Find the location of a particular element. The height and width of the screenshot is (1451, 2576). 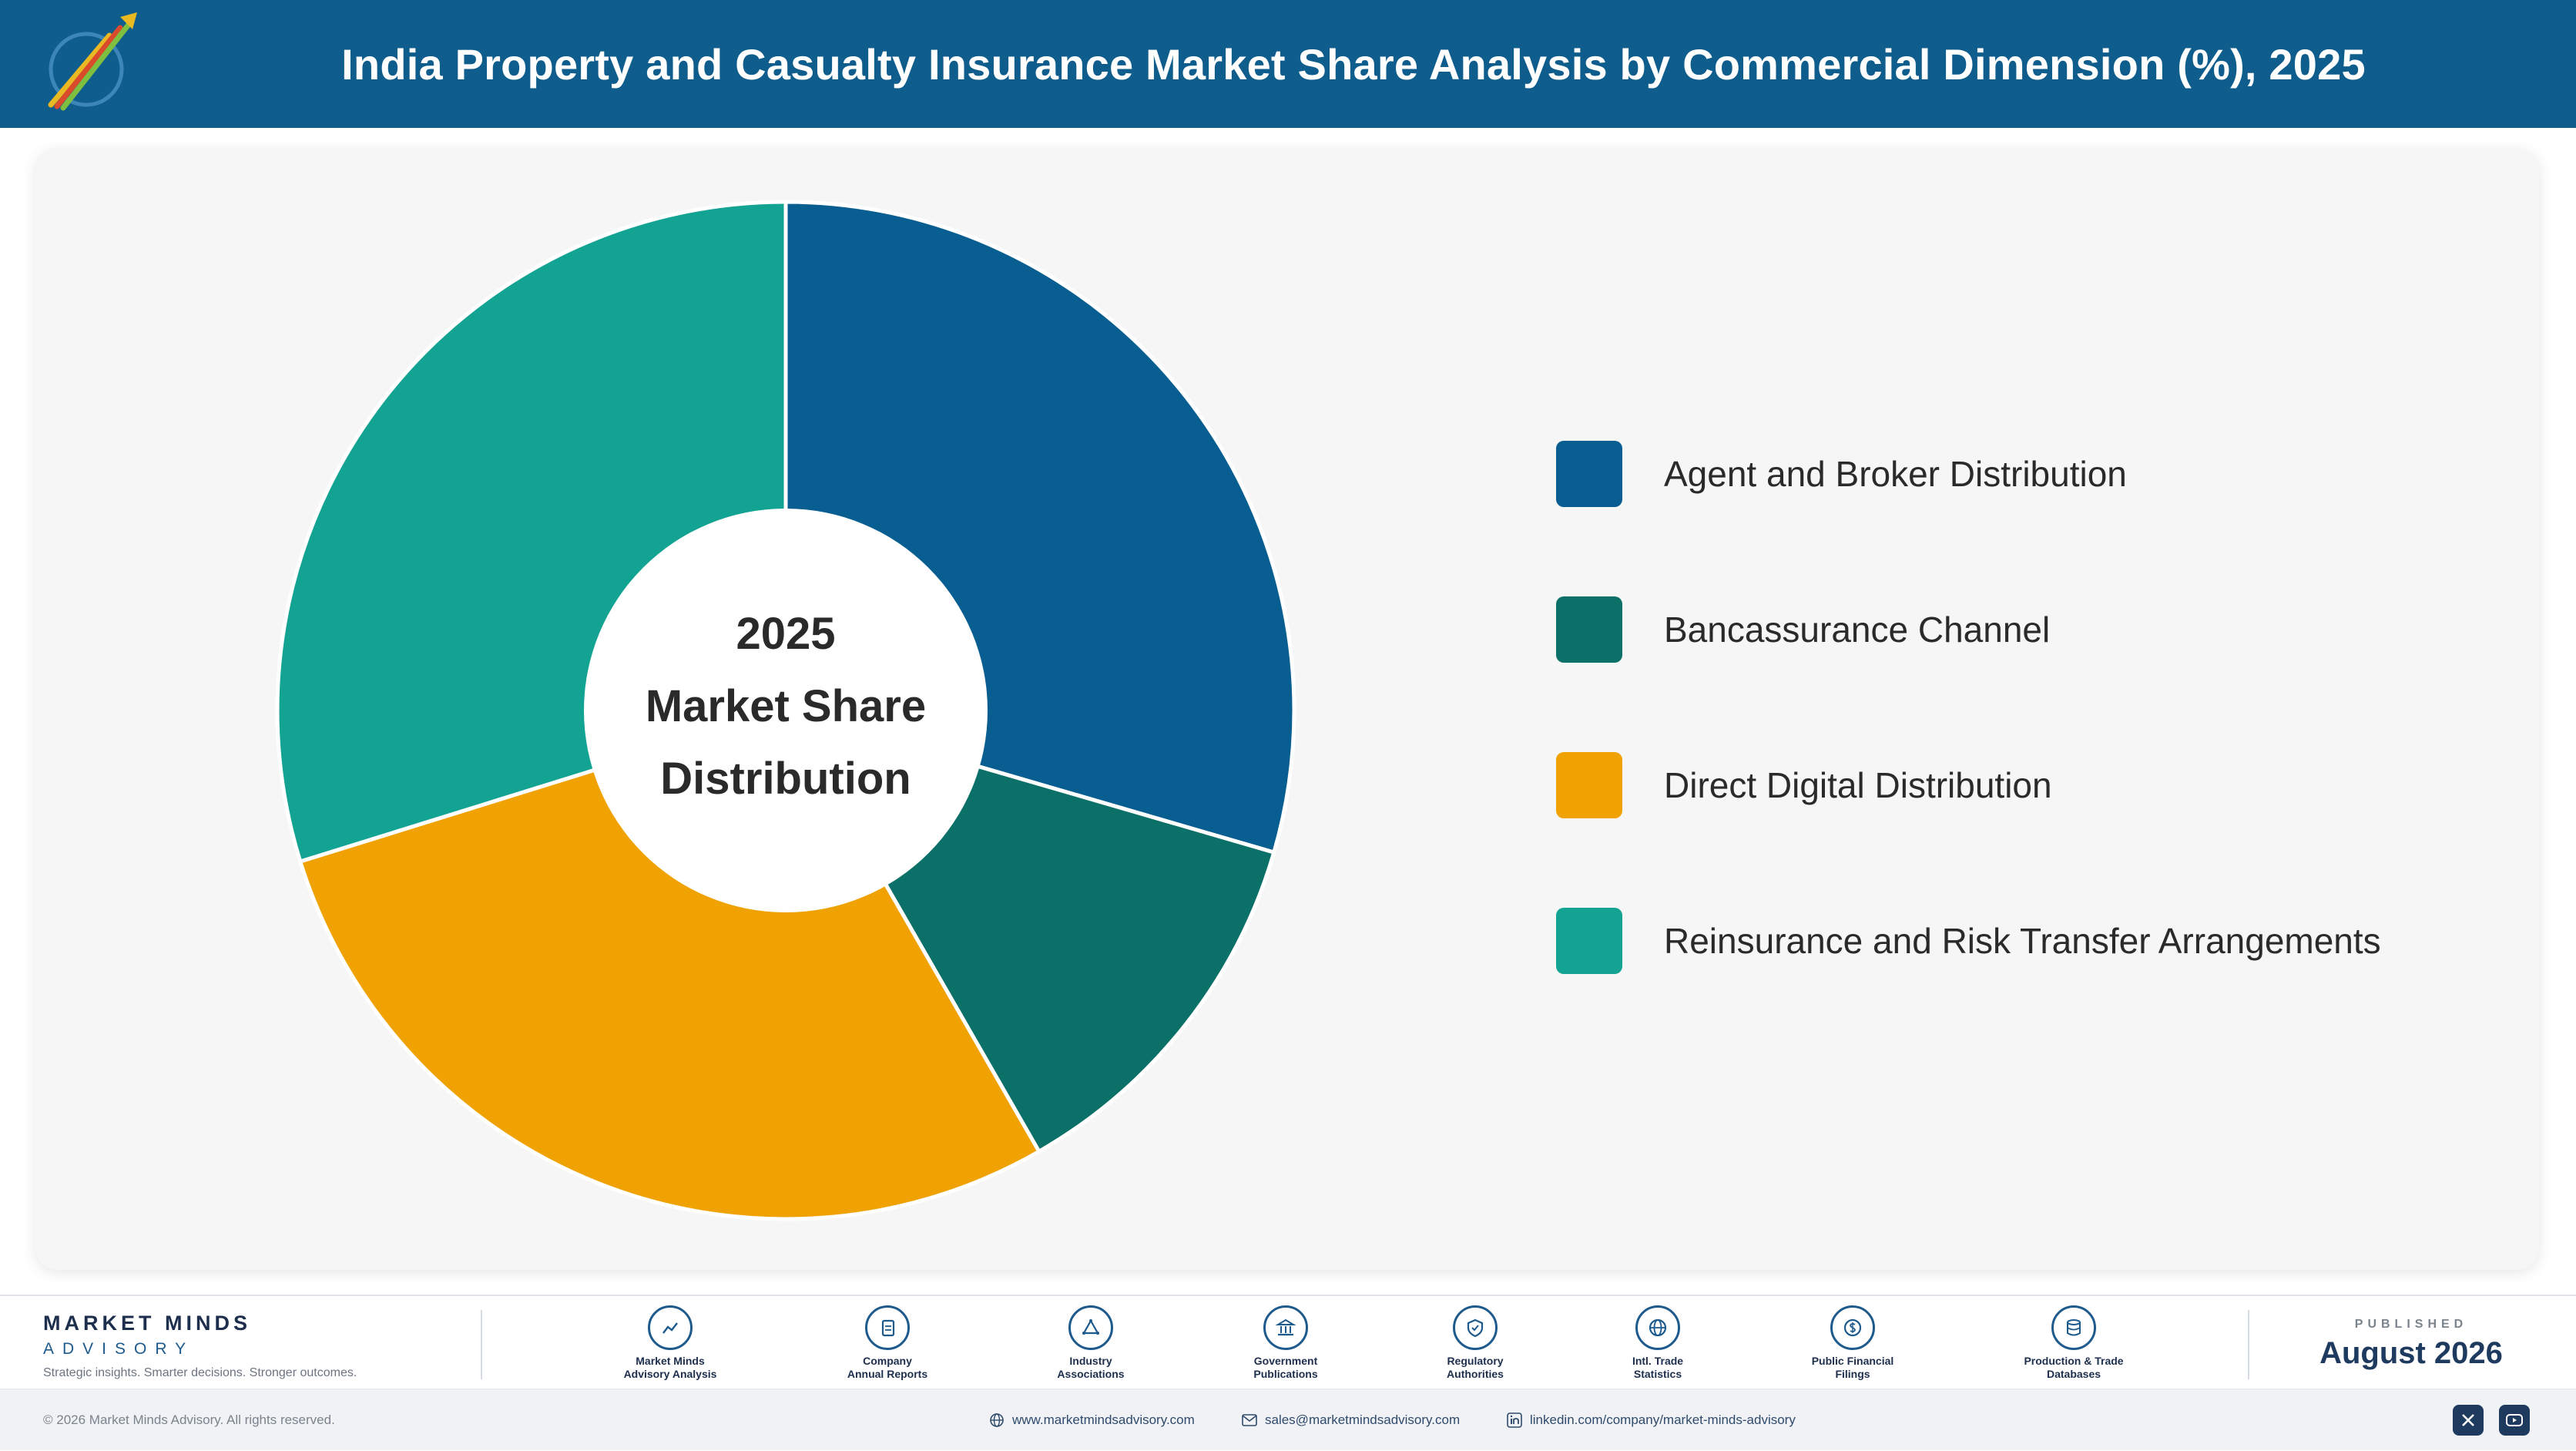

legend-item: Agent and Broker Distribution is located at coordinates (1841, 474).